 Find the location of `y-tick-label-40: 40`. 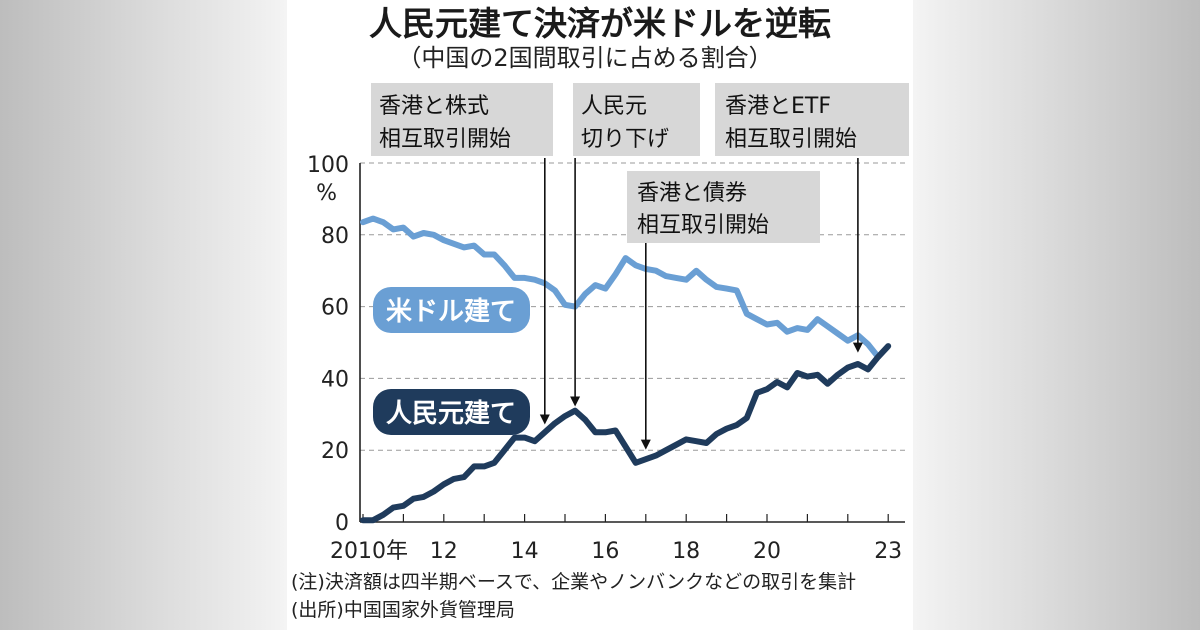

y-tick-label-40: 40 is located at coordinates (335, 379).